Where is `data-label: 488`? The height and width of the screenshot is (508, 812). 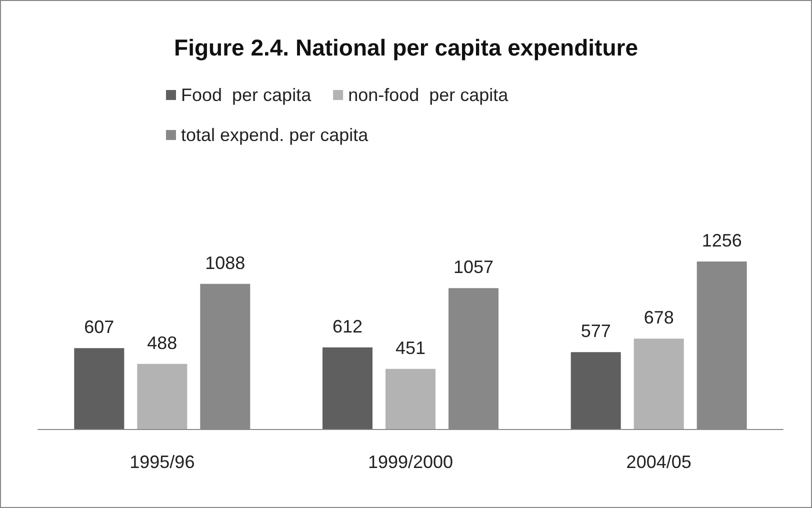 data-label: 488 is located at coordinates (162, 342).